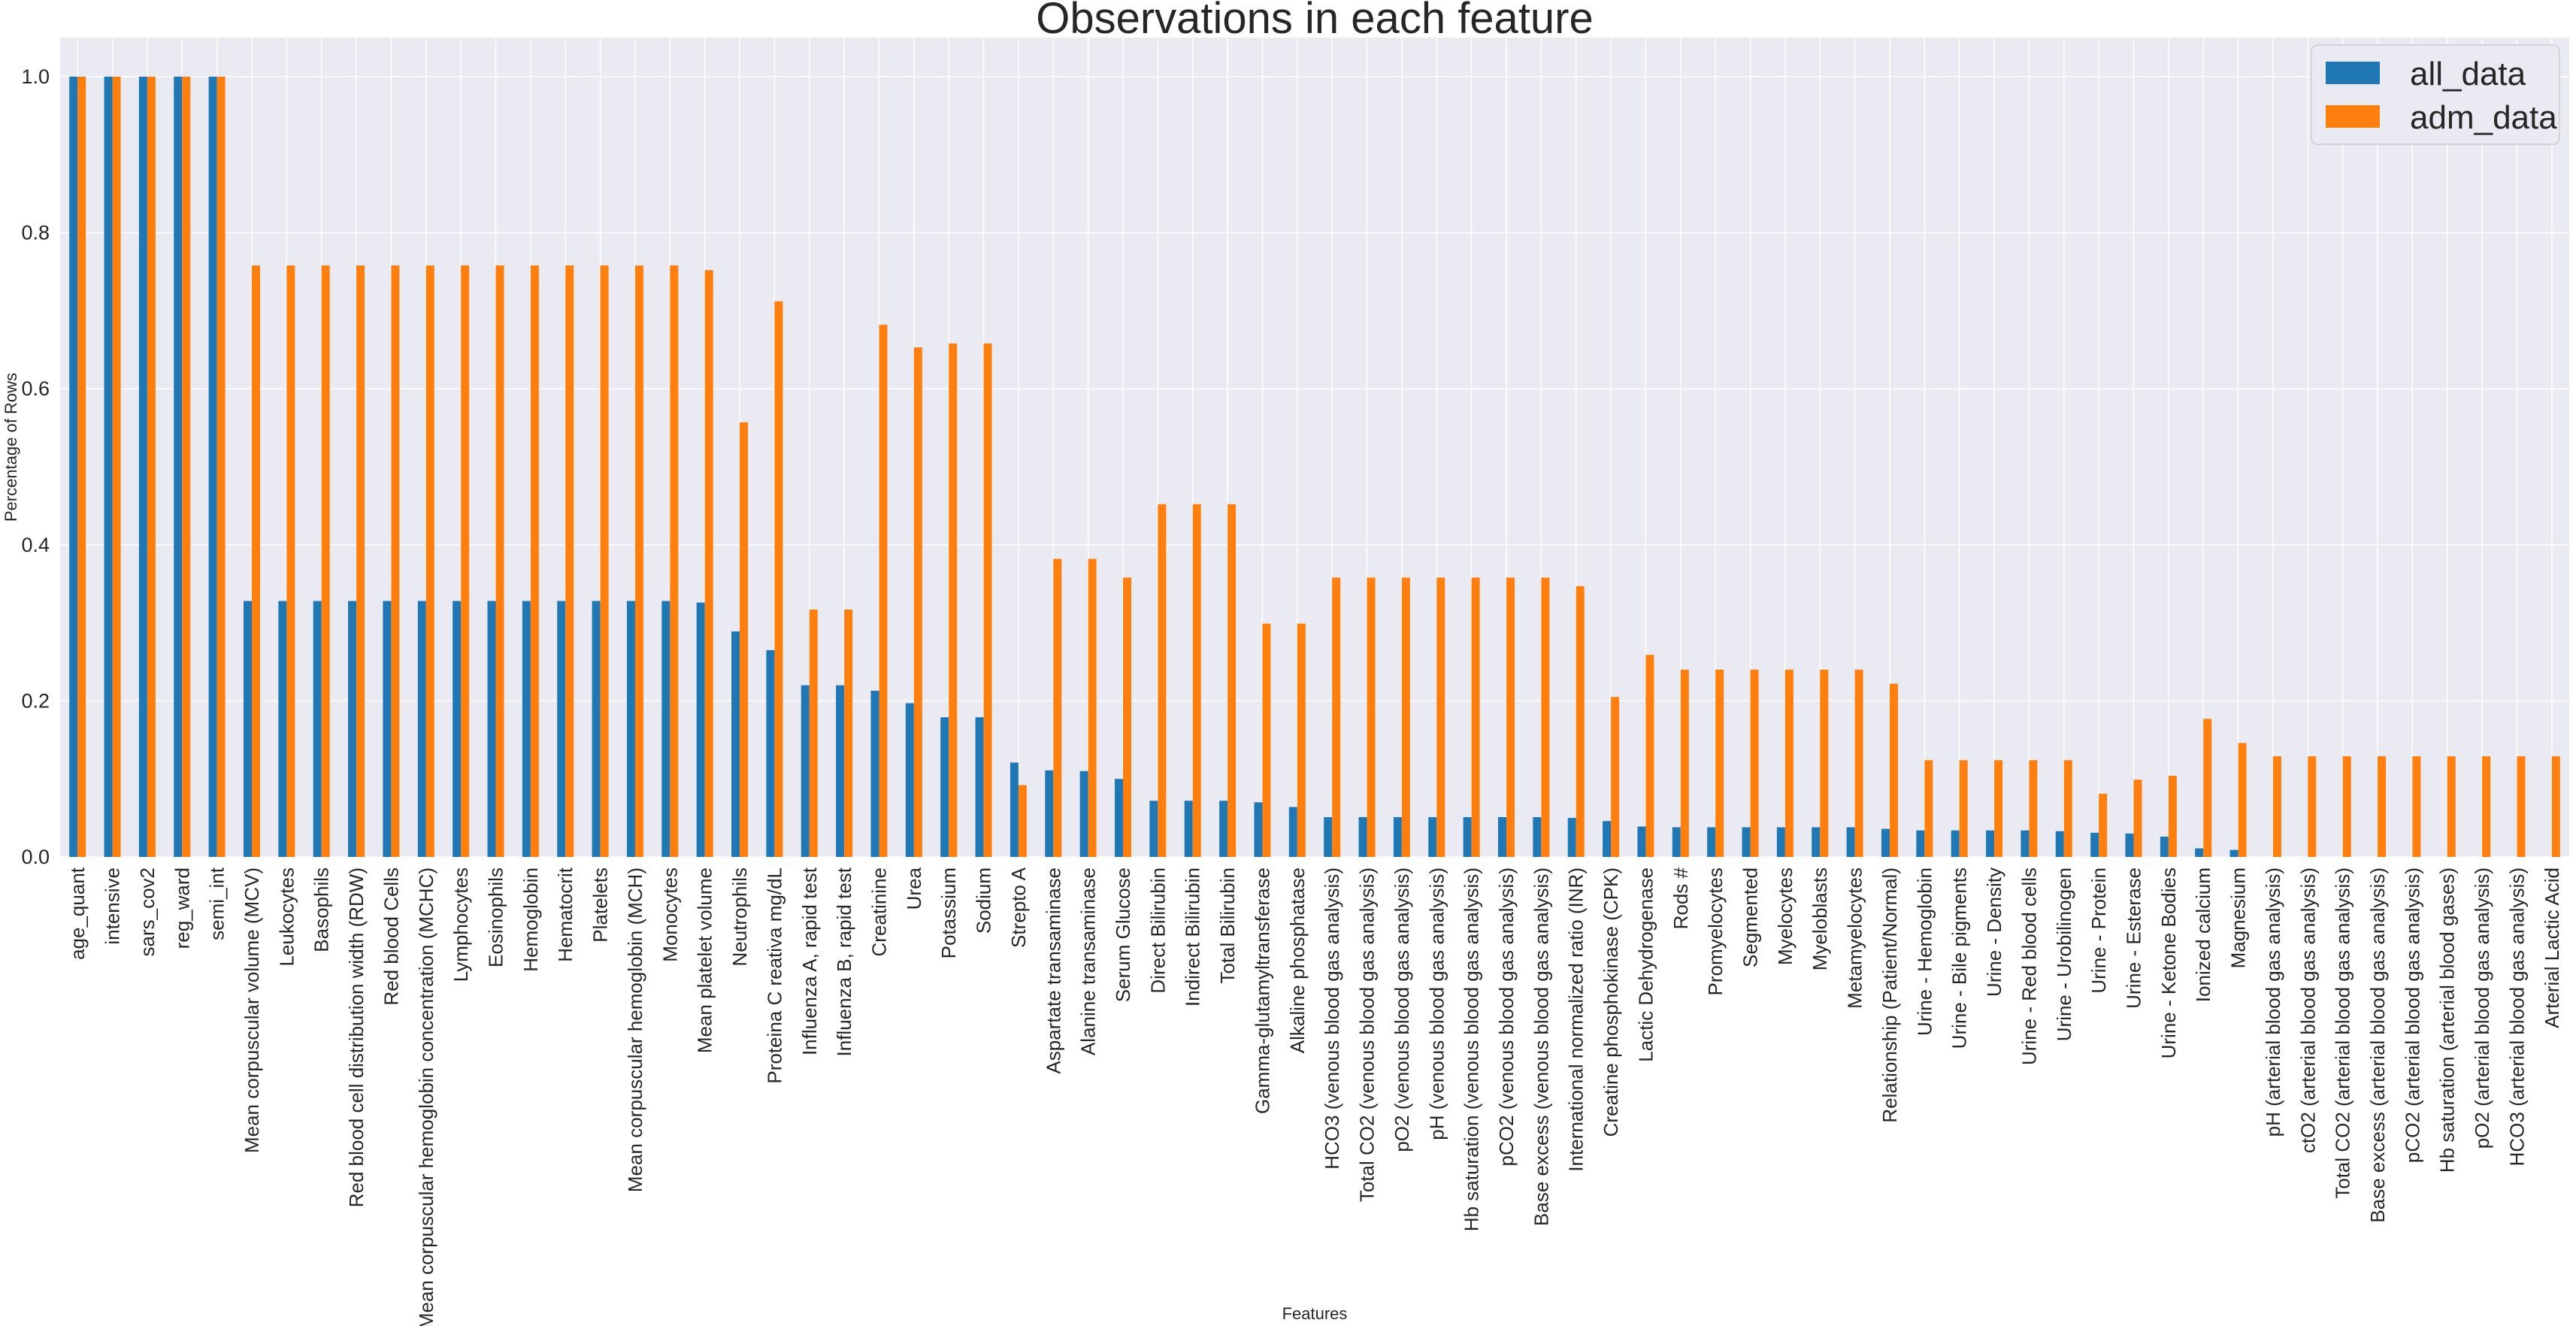 Image resolution: width=2576 pixels, height=1326 pixels. I want to click on x-tick-label: Urine - Protein, so click(2098, 930).